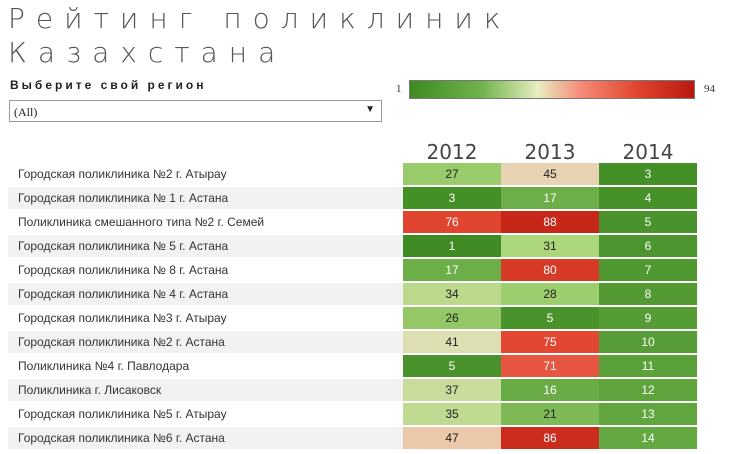 The height and width of the screenshot is (454, 736). Describe the element at coordinates (368, 318) in the screenshot. I see `table-row: Городская поликлиника №3 г. Атырау 26 5 9` at that location.